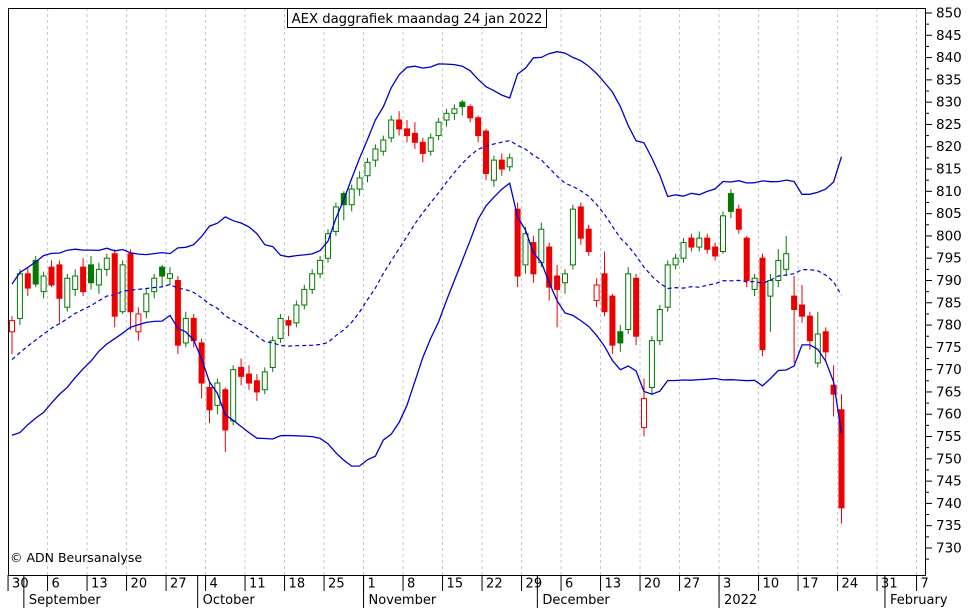  What do you see at coordinates (850, 584) in the screenshot?
I see `week-label: 24` at bounding box center [850, 584].